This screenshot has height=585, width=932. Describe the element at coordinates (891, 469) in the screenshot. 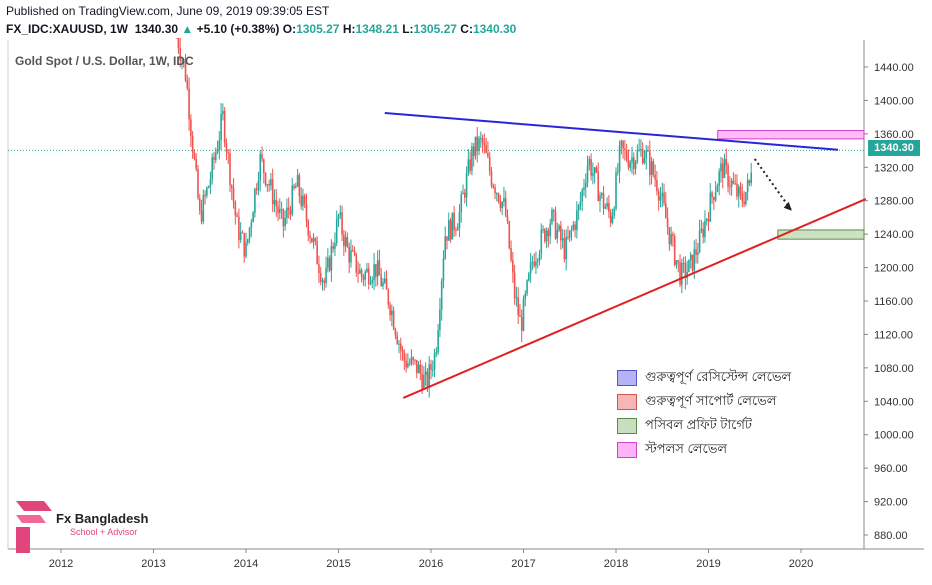

I see `y-tick-label: 960.00` at that location.